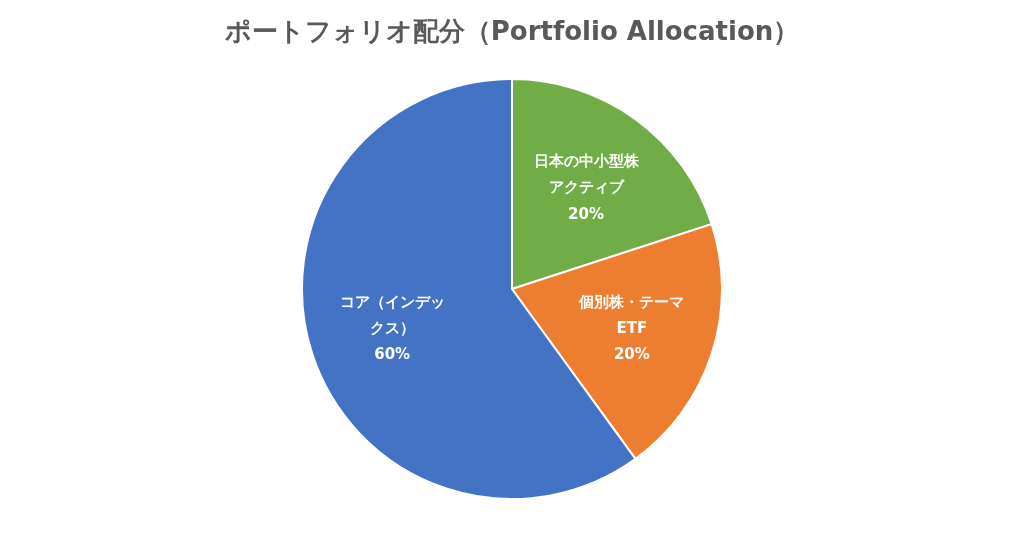 The image size is (1024, 559). Describe the element at coordinates (512, 31) in the screenshot. I see `title: ポートフォリオ配分（Portfolio Allocation）` at that location.